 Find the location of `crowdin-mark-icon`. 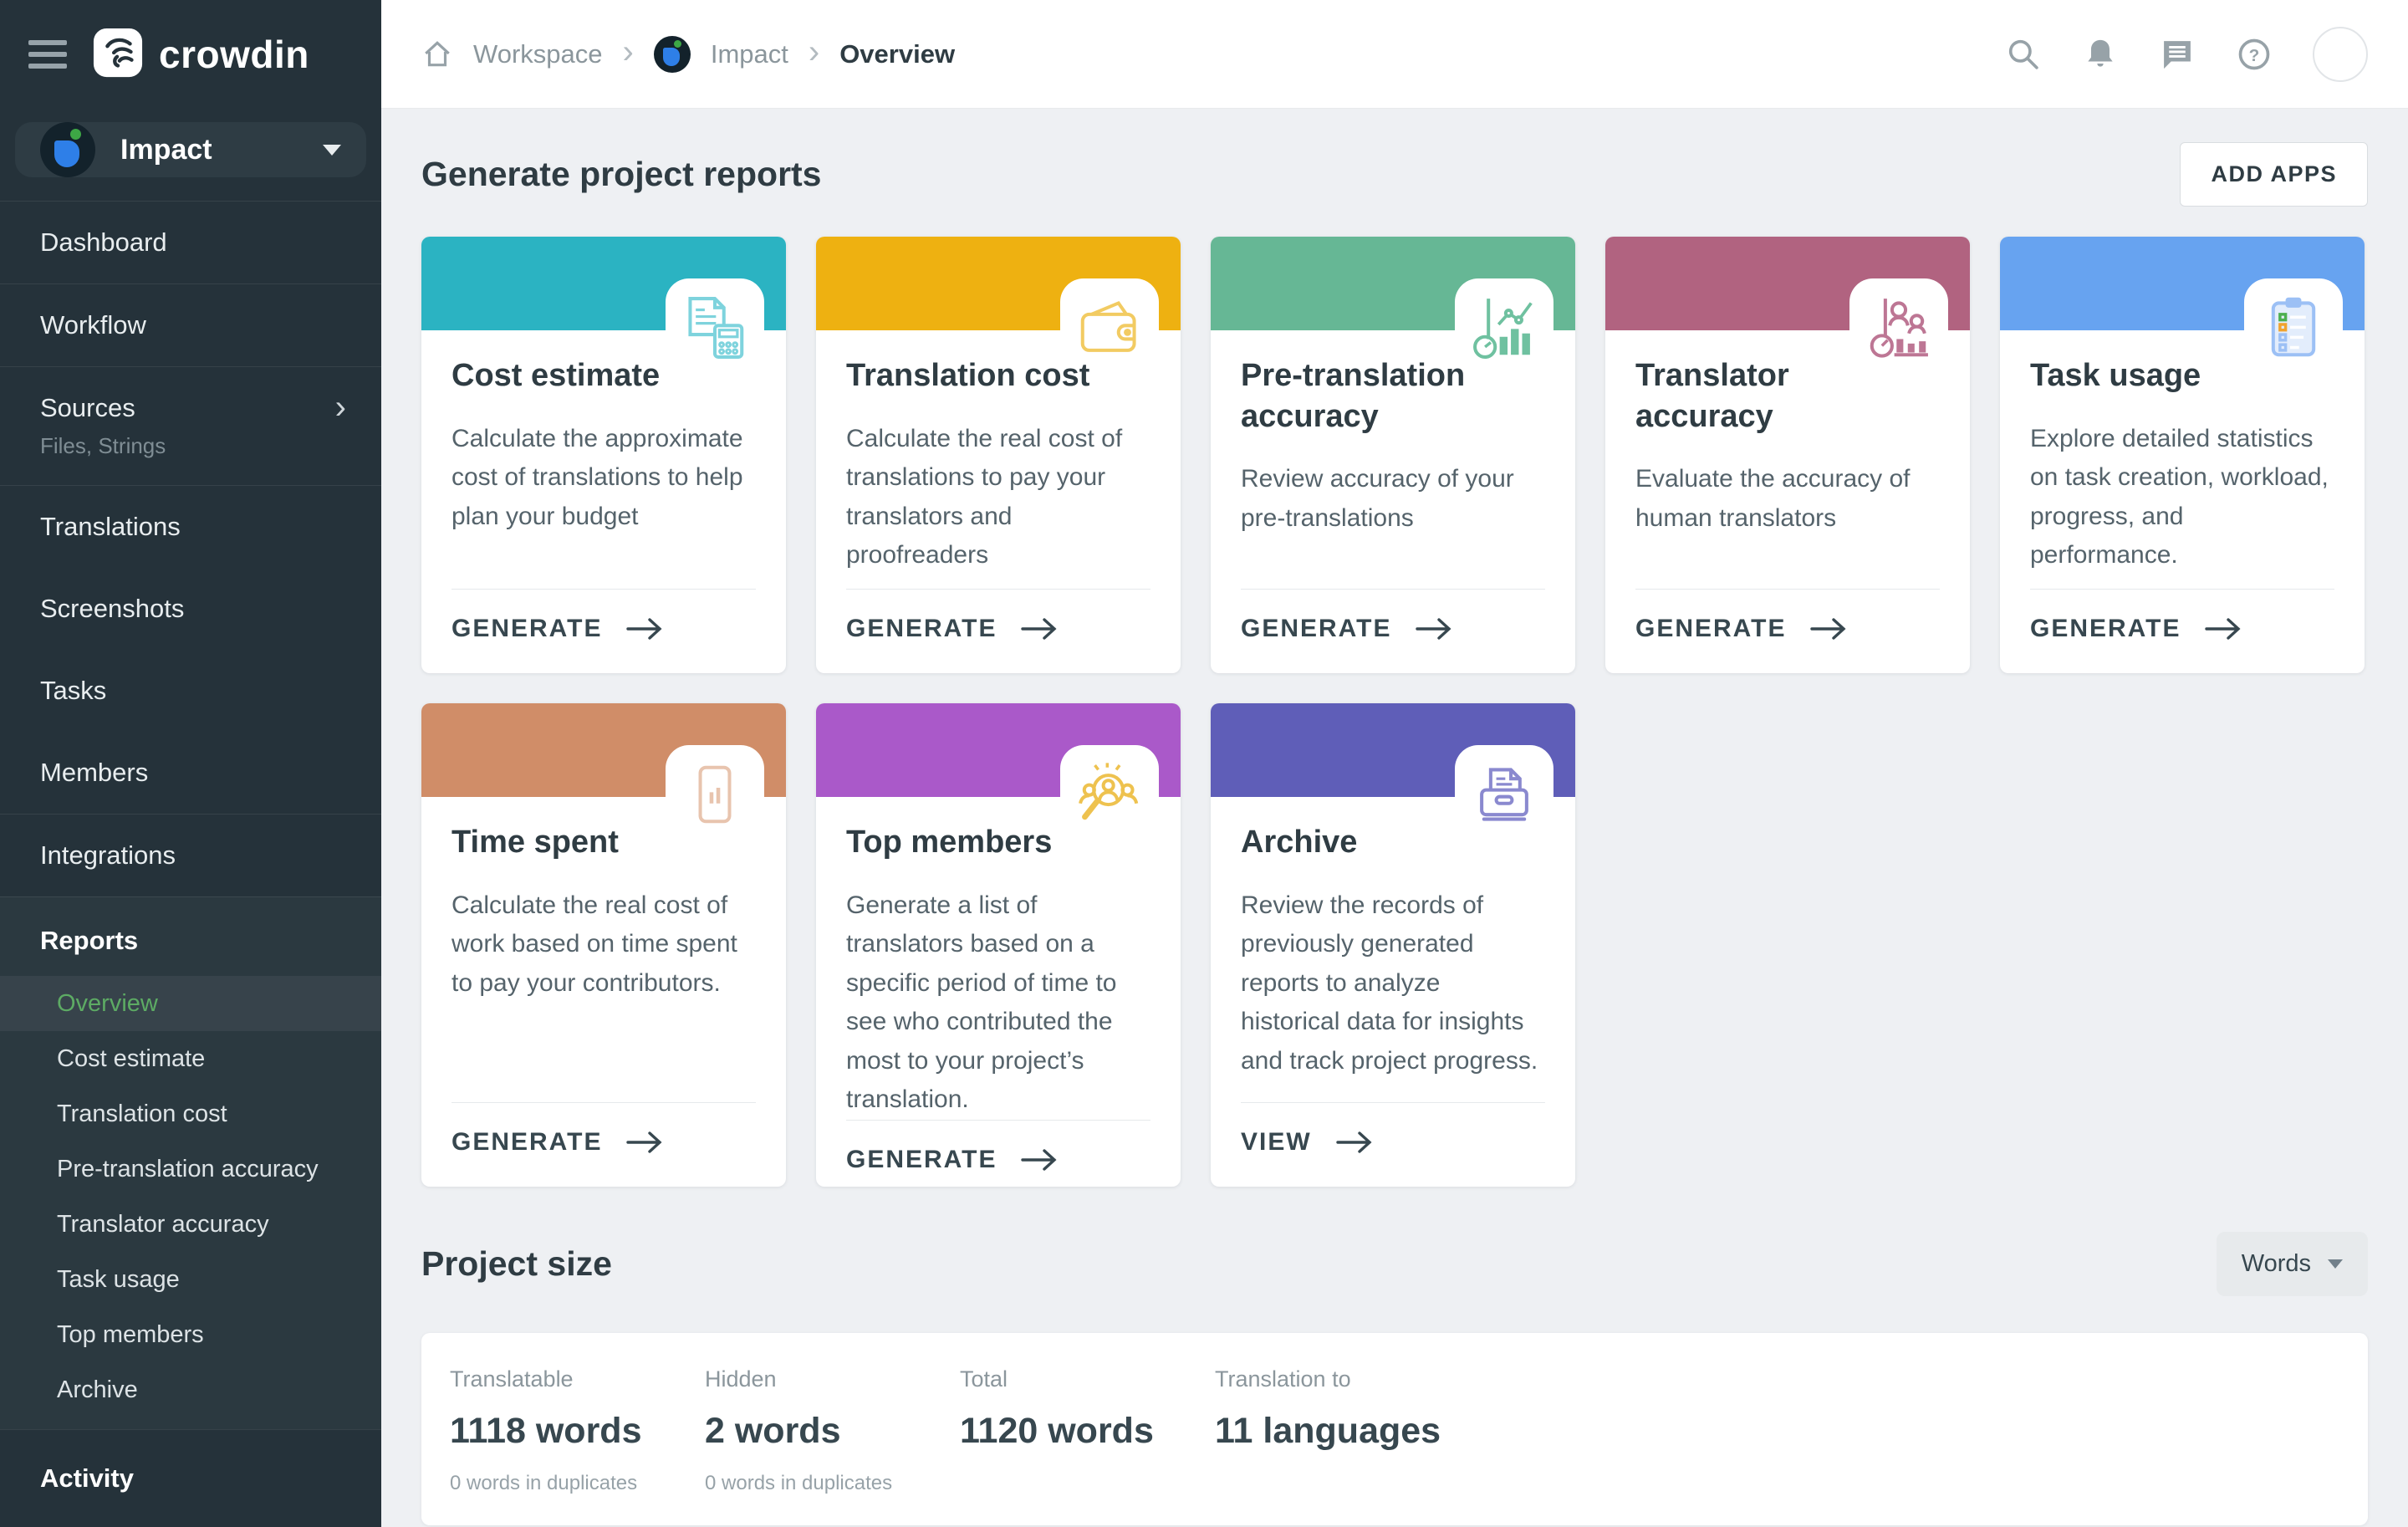

crowdin-mark-icon is located at coordinates (118, 55).